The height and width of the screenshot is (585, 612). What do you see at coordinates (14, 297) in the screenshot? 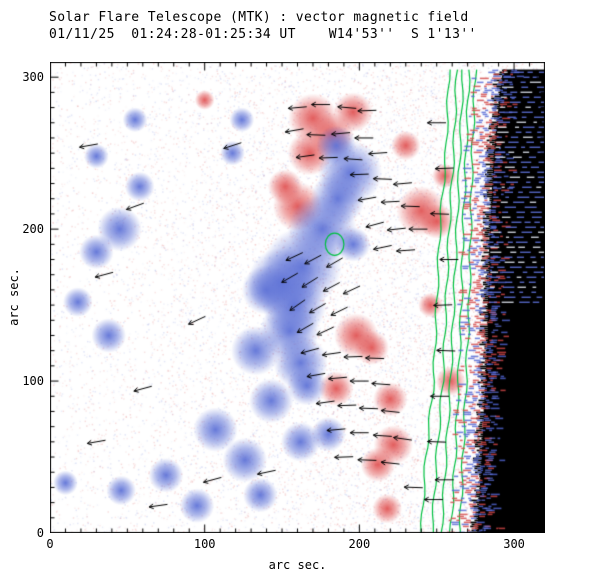
I see `y-axis-label: arc sec.` at bounding box center [14, 297].